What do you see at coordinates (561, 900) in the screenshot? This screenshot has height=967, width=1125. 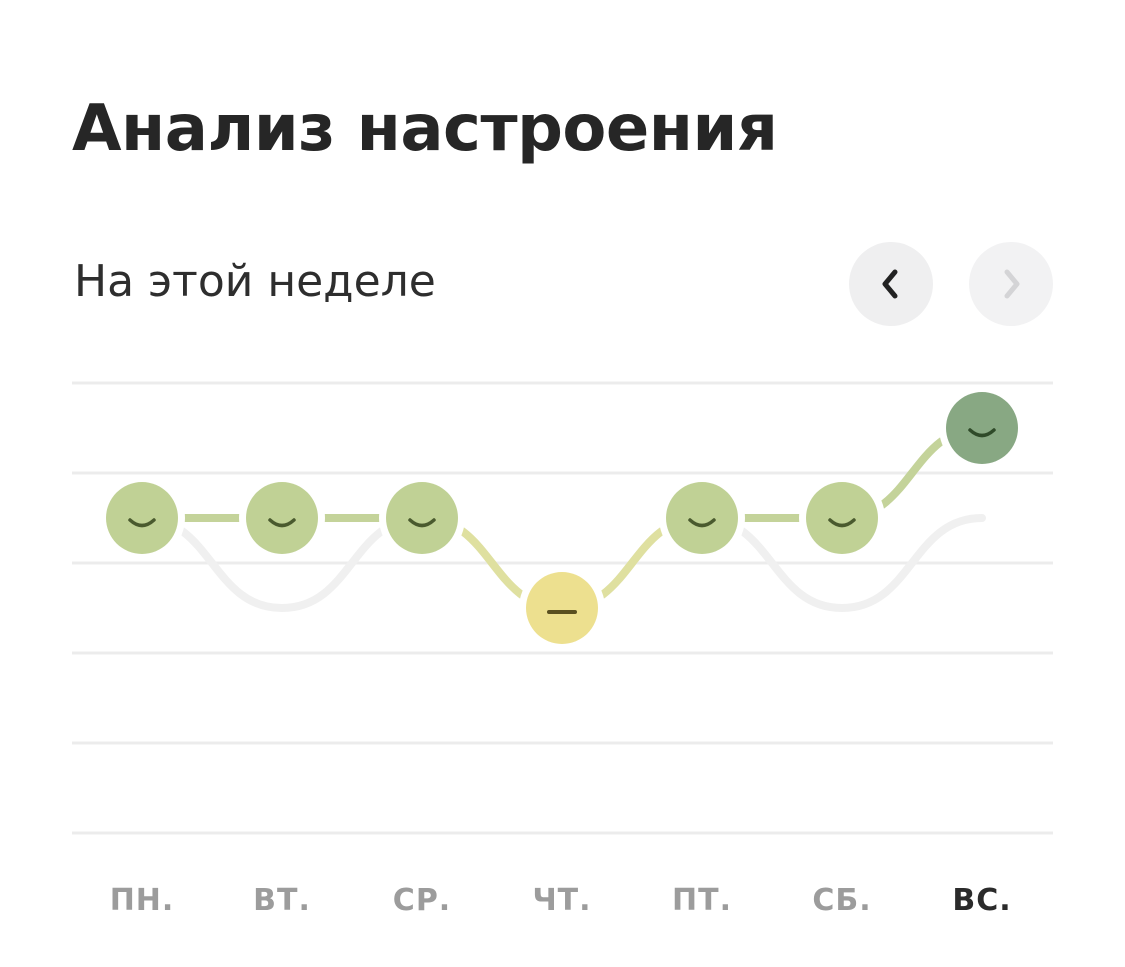 I see `day-label: ЧТ.` at bounding box center [561, 900].